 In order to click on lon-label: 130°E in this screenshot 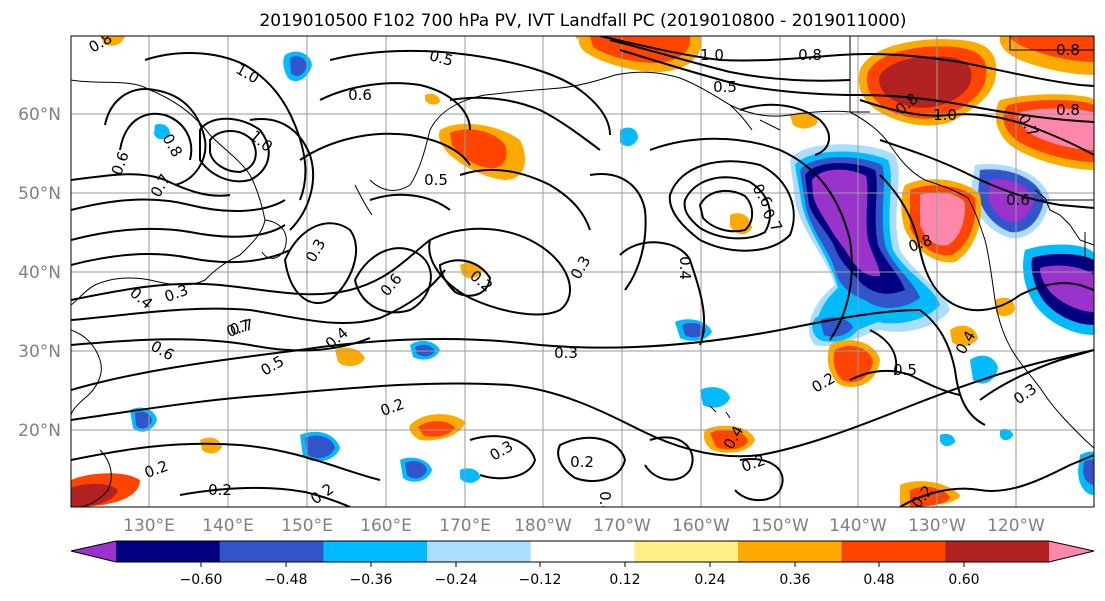, I will do `click(149, 526)`.